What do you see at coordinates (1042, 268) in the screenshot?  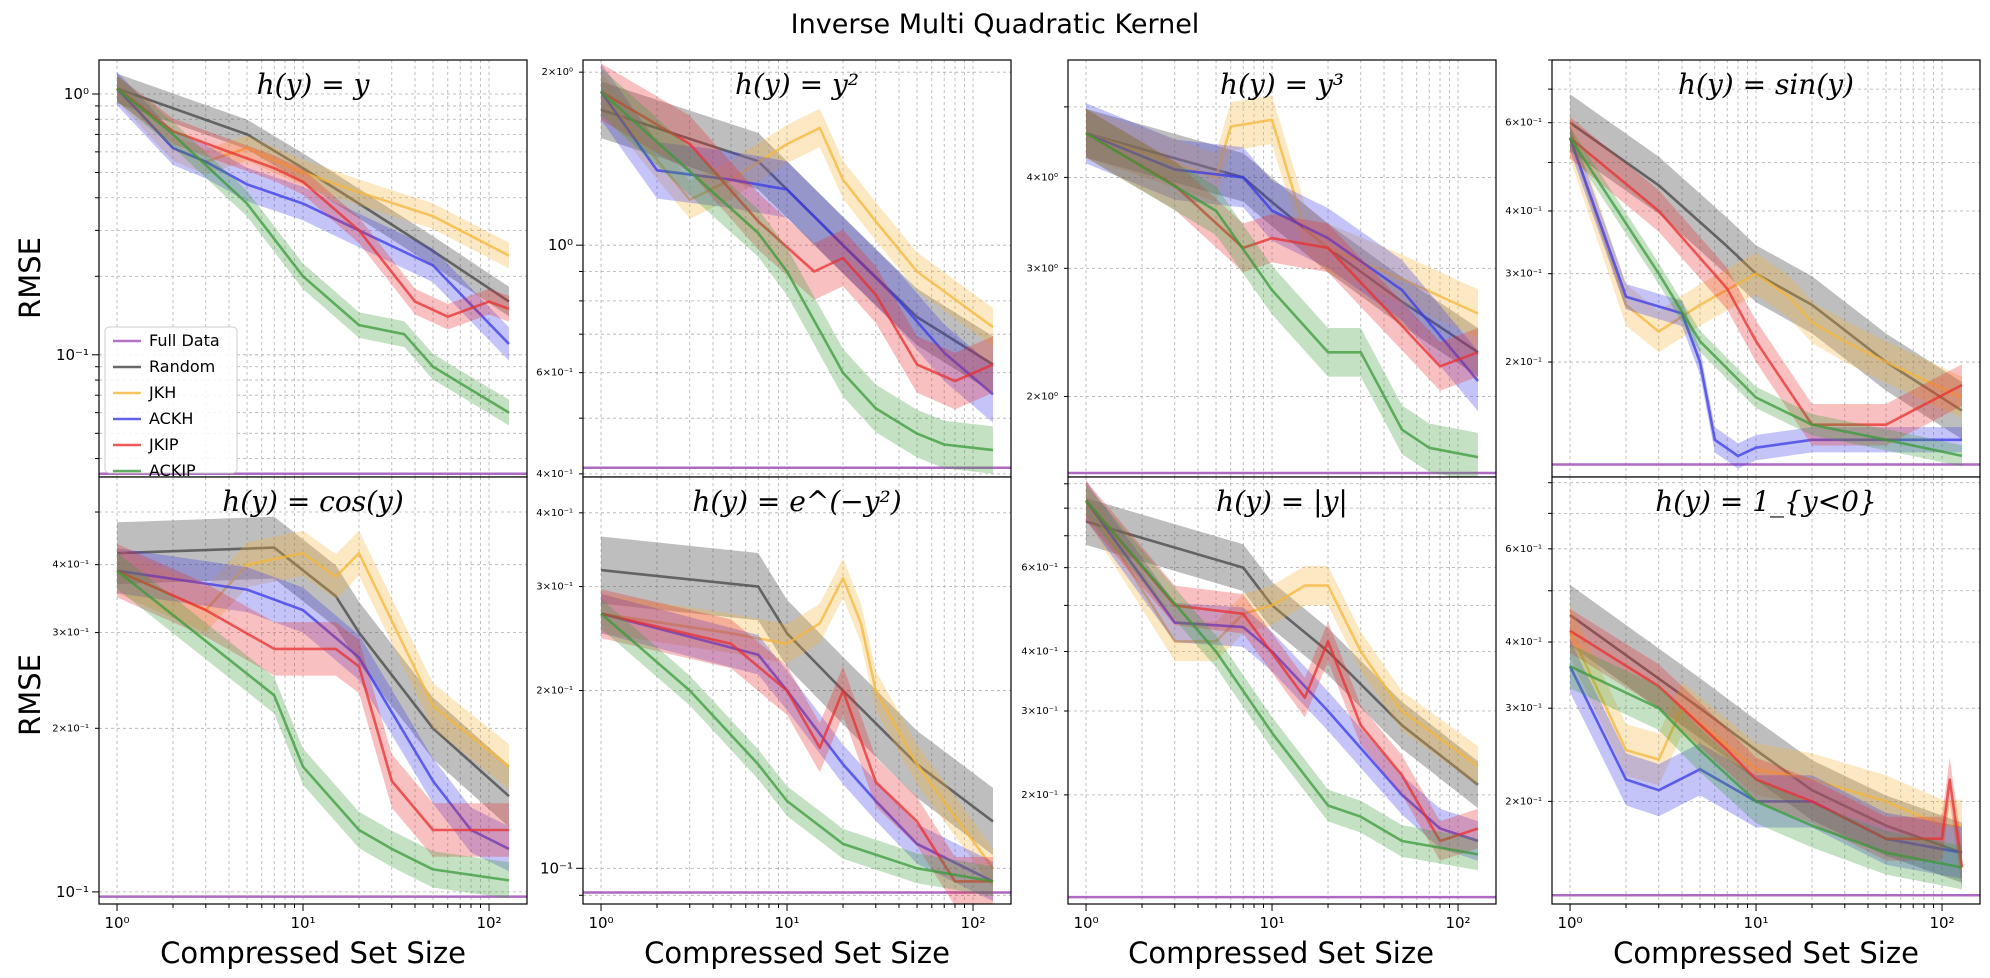 I see `y-tick-label: 3×10⁰` at bounding box center [1042, 268].